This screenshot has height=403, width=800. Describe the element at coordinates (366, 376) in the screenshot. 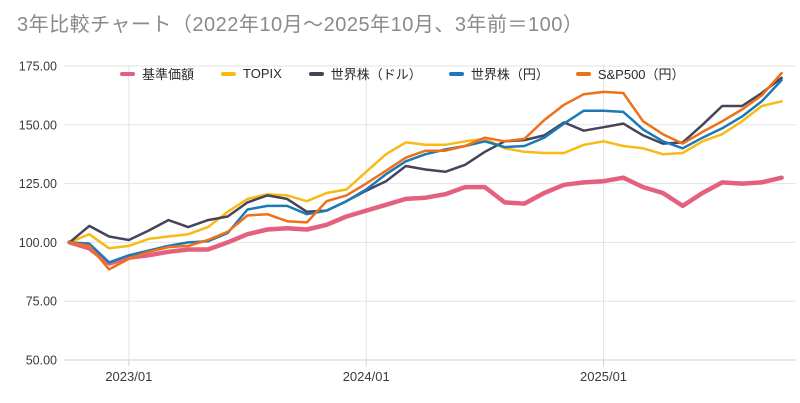

I see `x-axis-tick-label: 2024/01` at that location.